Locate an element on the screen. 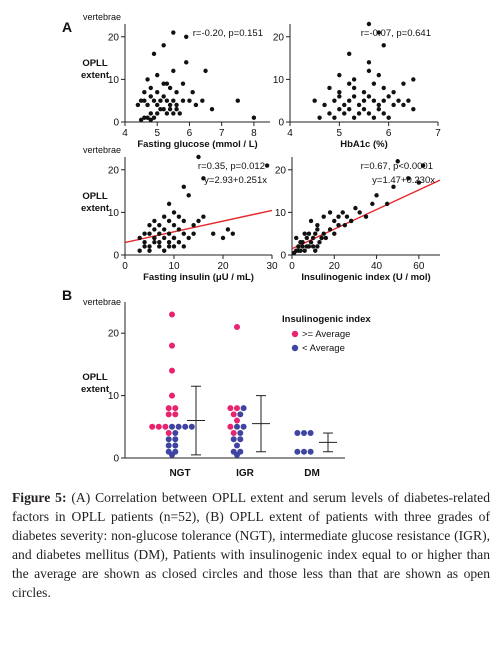  insulin-y-tick-label: 20 is located at coordinates (114, 170).